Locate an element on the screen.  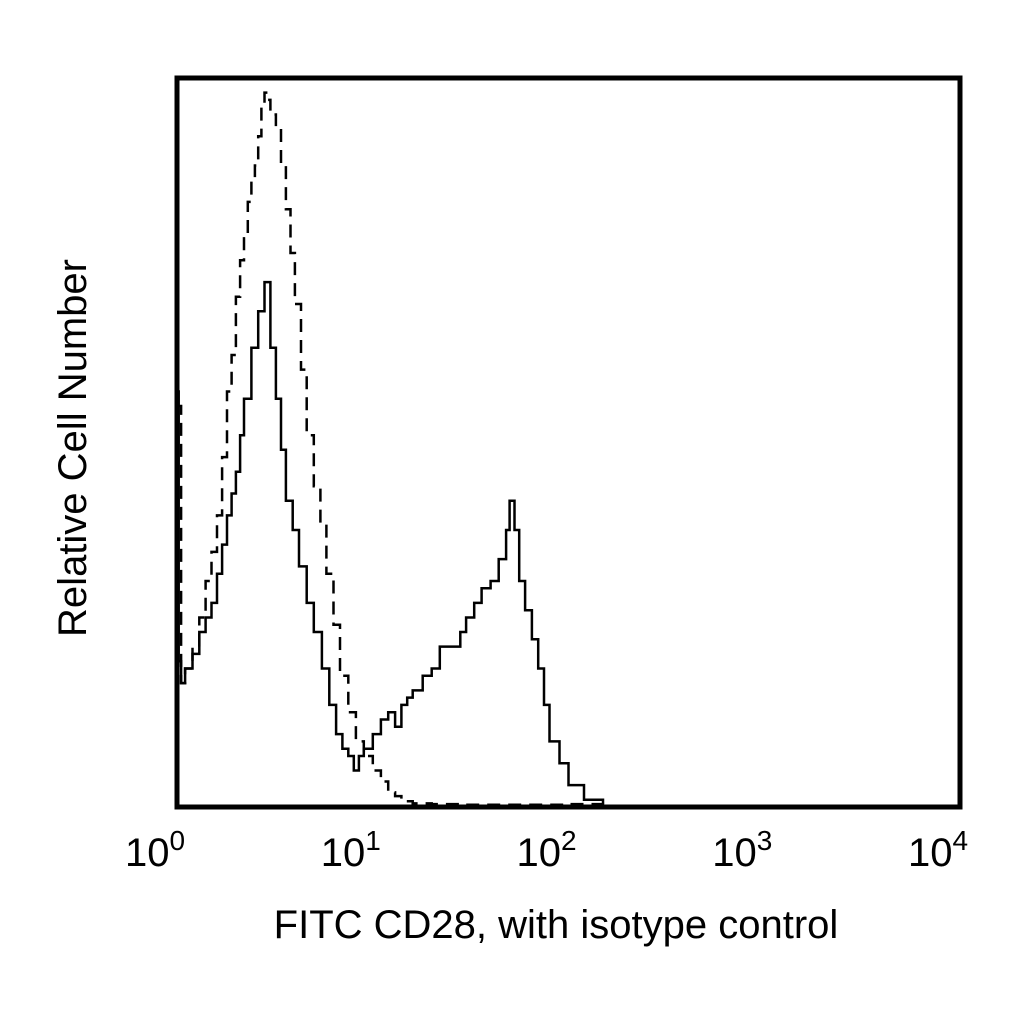
x-tick-label-4: 10⁴ is located at coordinates (938, 850).